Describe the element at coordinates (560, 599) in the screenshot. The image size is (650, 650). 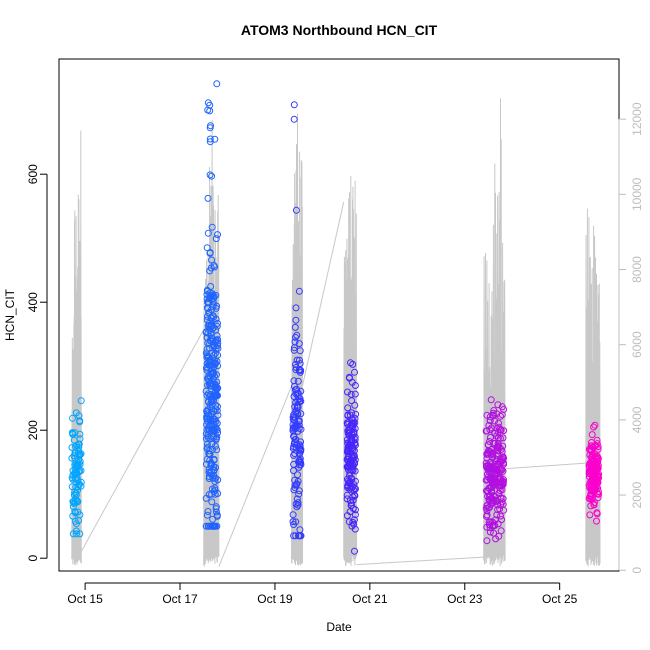
I see `x-tick-label: Oct 25` at that location.